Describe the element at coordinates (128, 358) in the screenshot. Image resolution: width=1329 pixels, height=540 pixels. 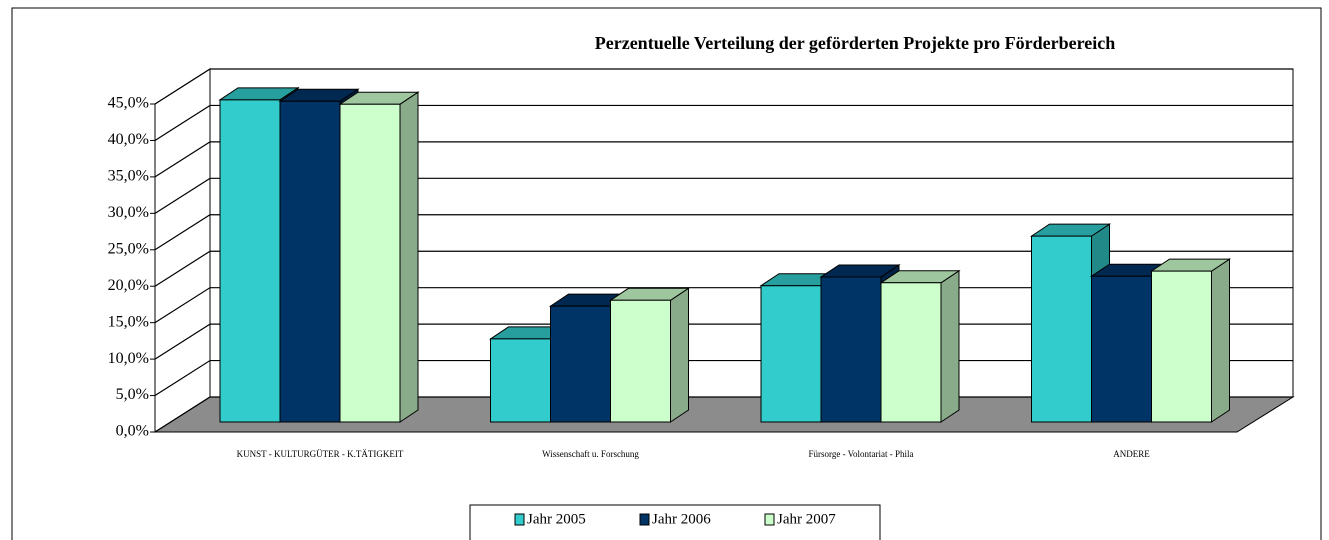
I see `y-tick-label: 10,0%` at that location.